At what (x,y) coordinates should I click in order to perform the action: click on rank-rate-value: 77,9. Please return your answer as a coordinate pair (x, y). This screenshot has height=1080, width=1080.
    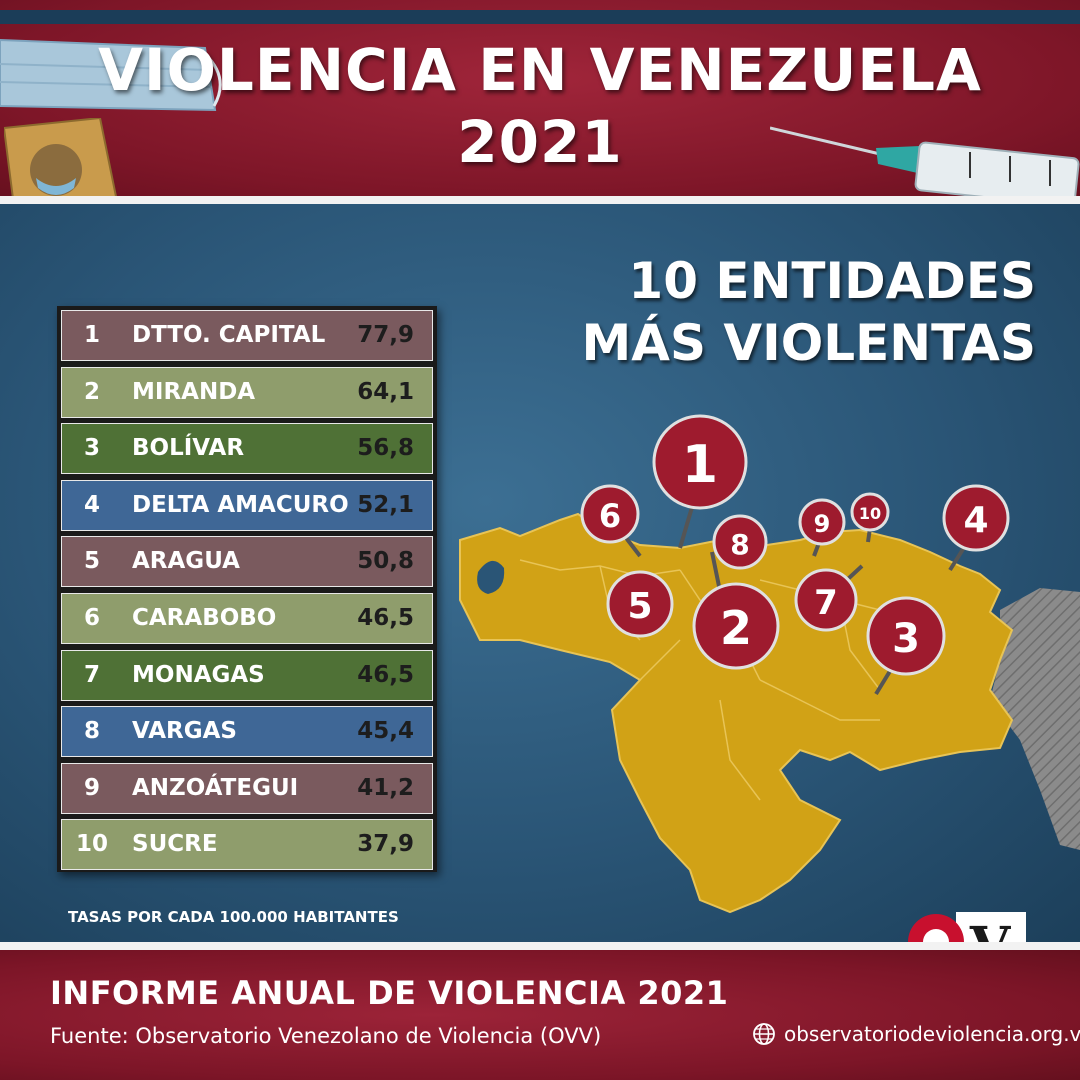
    Looking at the image, I should click on (385, 335).